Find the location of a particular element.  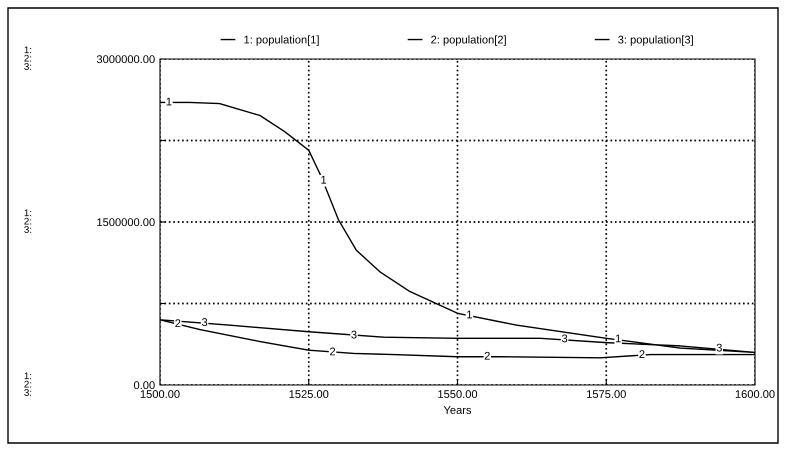

x-tick-label: 1550.00 is located at coordinates (458, 394).